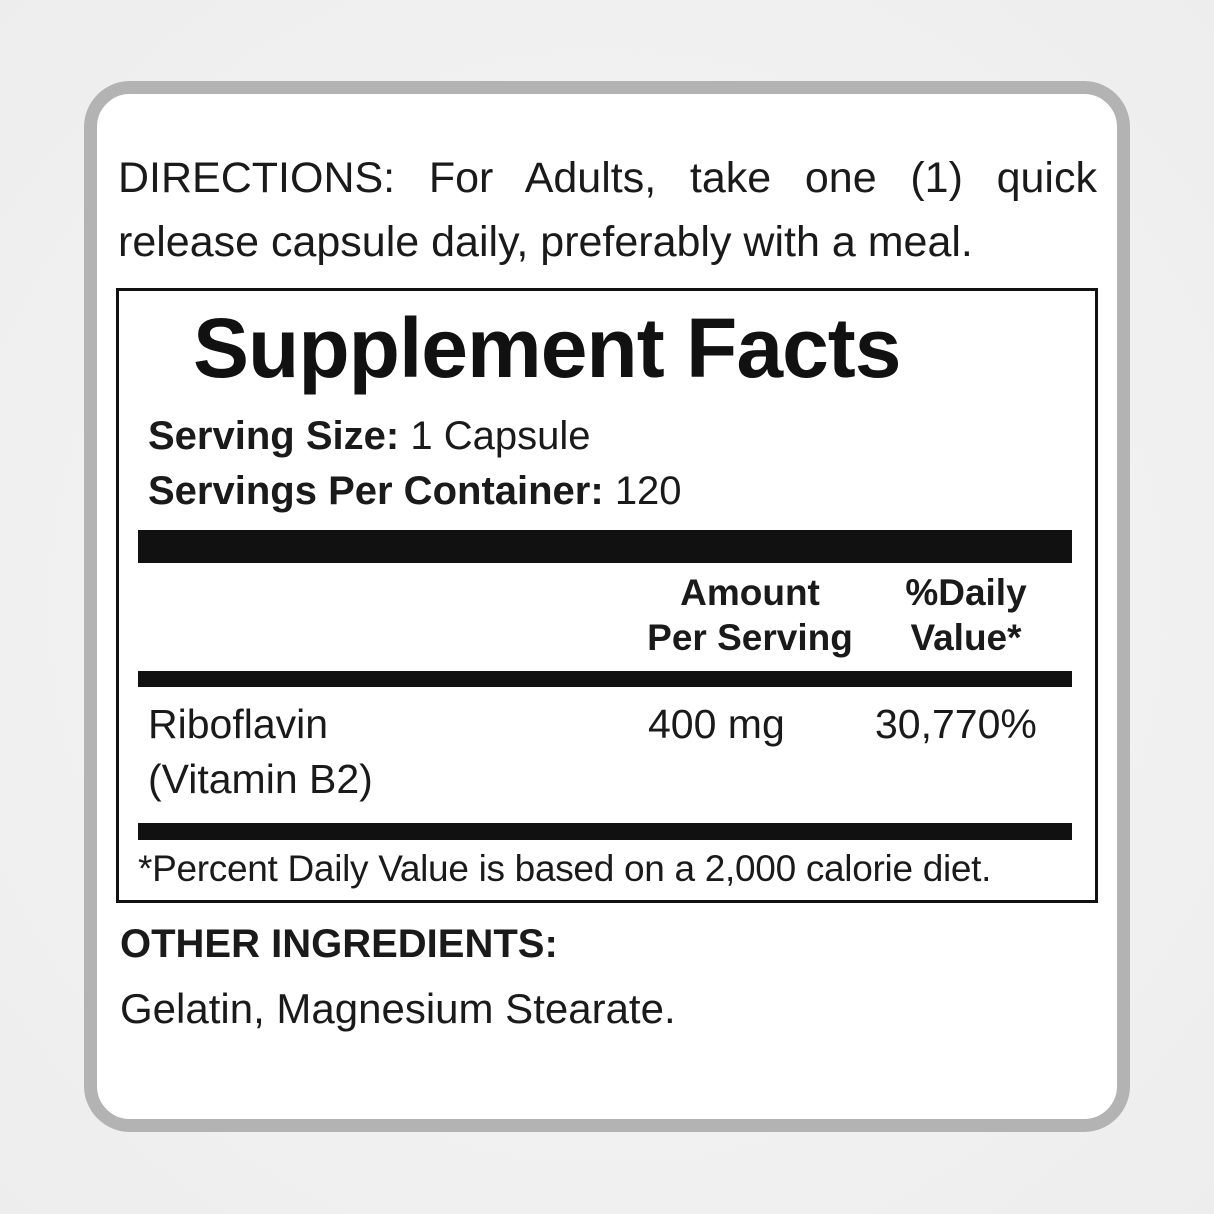 The image size is (1214, 1214). What do you see at coordinates (956, 724) in the screenshot?
I see `nutrient-daily-value: 30,770%` at bounding box center [956, 724].